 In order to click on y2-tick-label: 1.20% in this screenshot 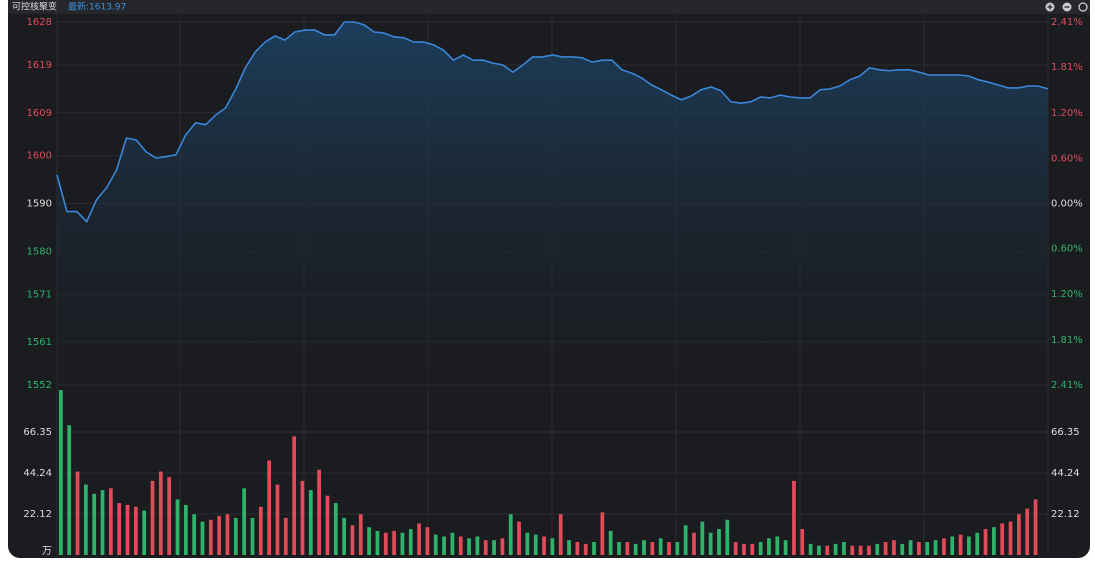, I will do `click(1067, 113)`.